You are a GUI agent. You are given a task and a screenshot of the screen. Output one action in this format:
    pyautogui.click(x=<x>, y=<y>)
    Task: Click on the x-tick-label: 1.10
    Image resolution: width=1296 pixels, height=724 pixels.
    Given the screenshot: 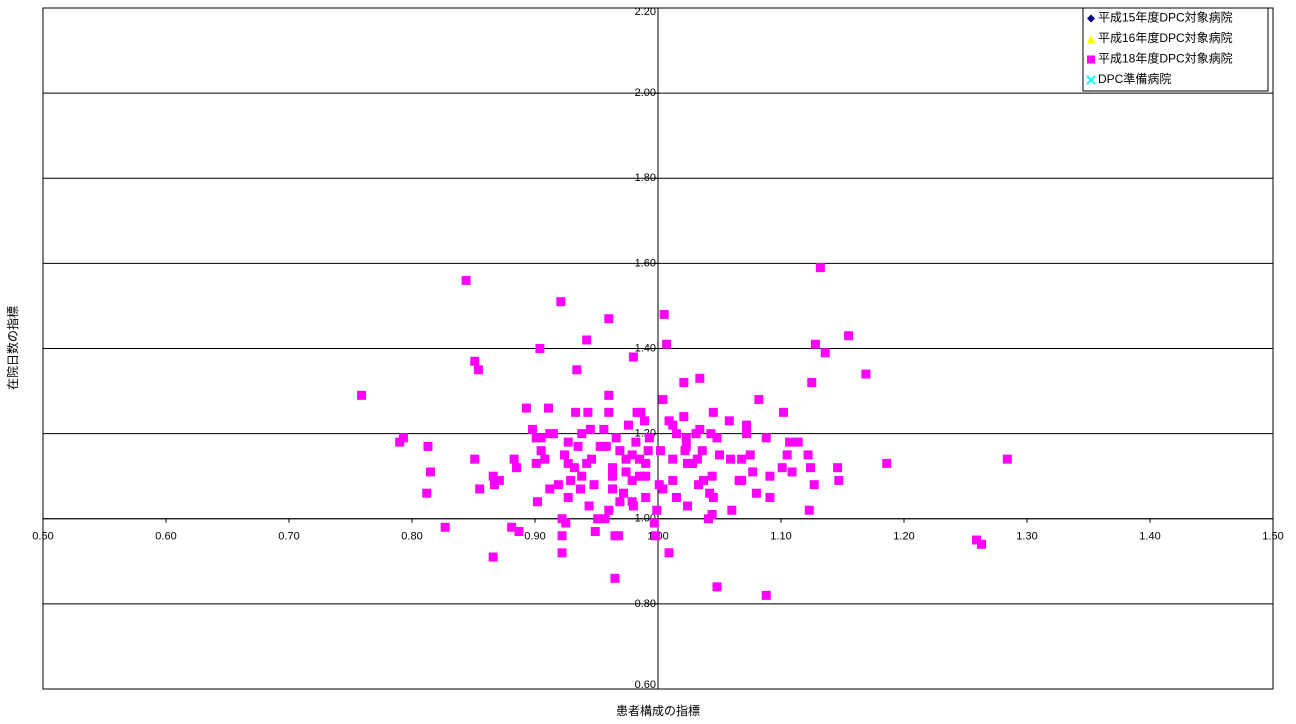 What is the action you would take?
    pyautogui.click(x=780, y=537)
    